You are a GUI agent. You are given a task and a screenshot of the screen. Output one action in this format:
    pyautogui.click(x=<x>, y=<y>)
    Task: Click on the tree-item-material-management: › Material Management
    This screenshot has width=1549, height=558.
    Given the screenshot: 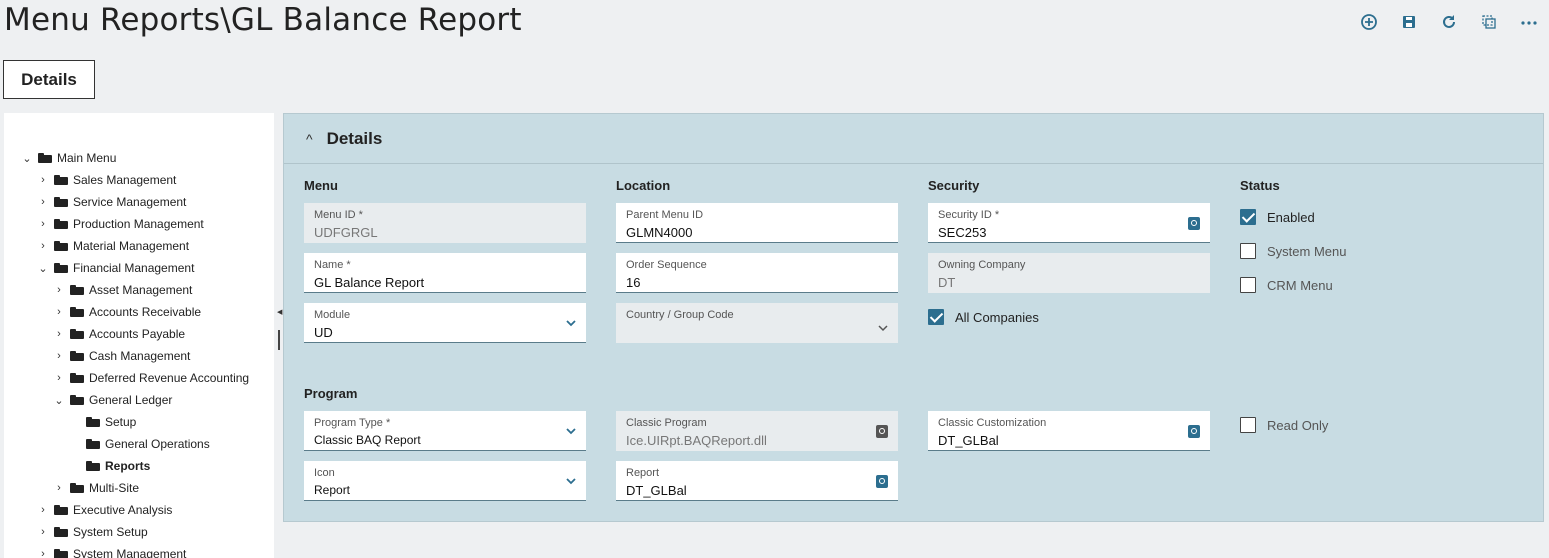 What is the action you would take?
    pyautogui.click(x=112, y=246)
    